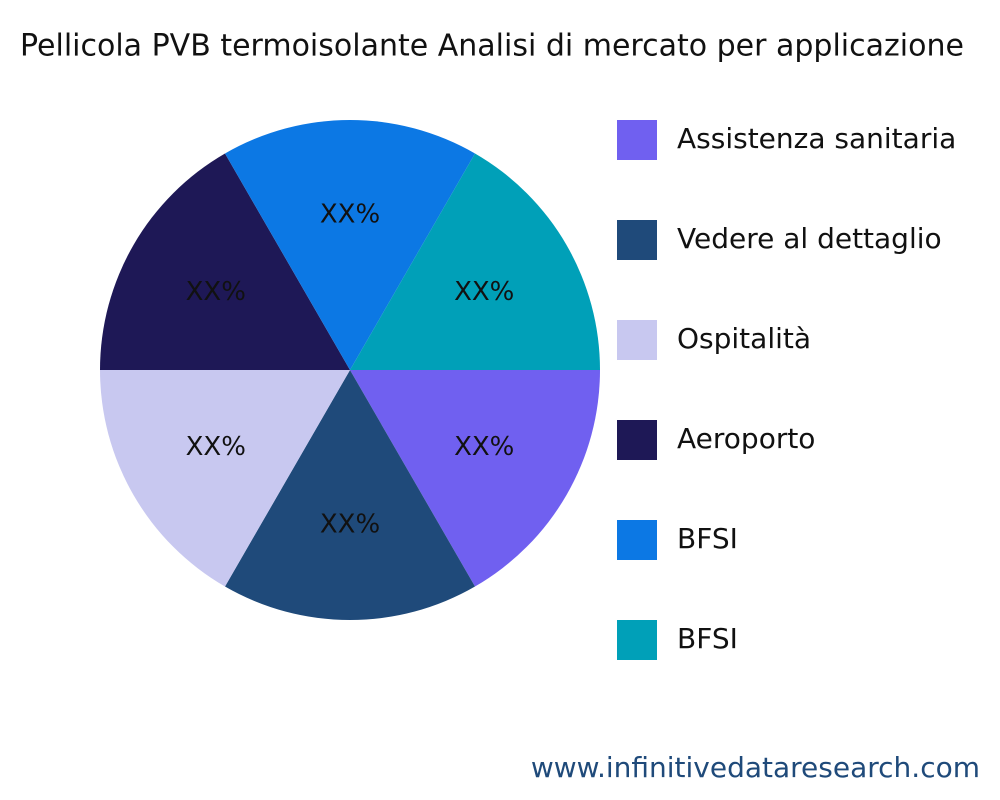 The image size is (1000, 800). Describe the element at coordinates (755, 767) in the screenshot. I see `source: www.infinitivedataresearch.com` at that location.